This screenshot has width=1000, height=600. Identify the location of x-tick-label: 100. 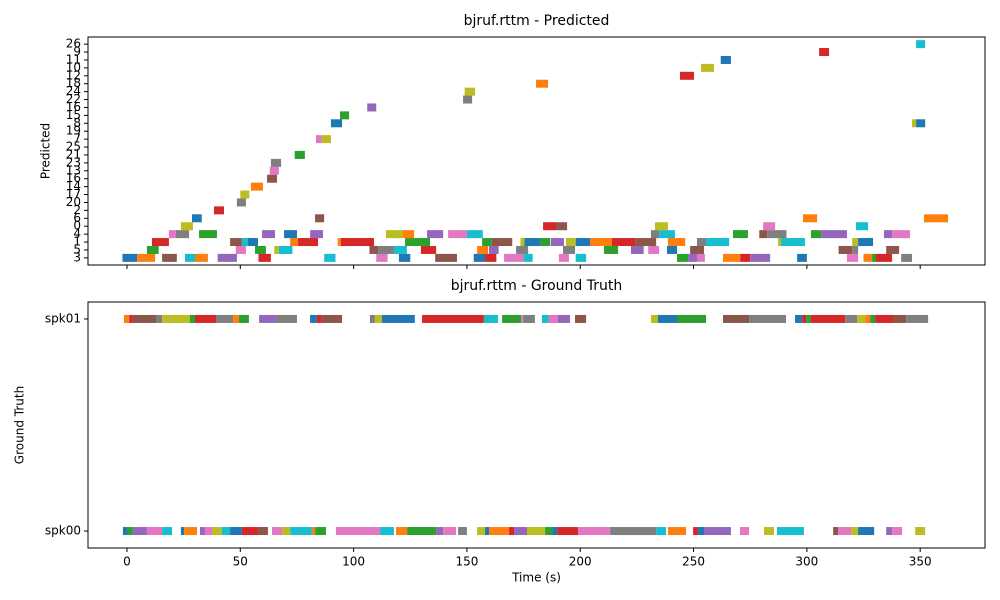
(353, 562).